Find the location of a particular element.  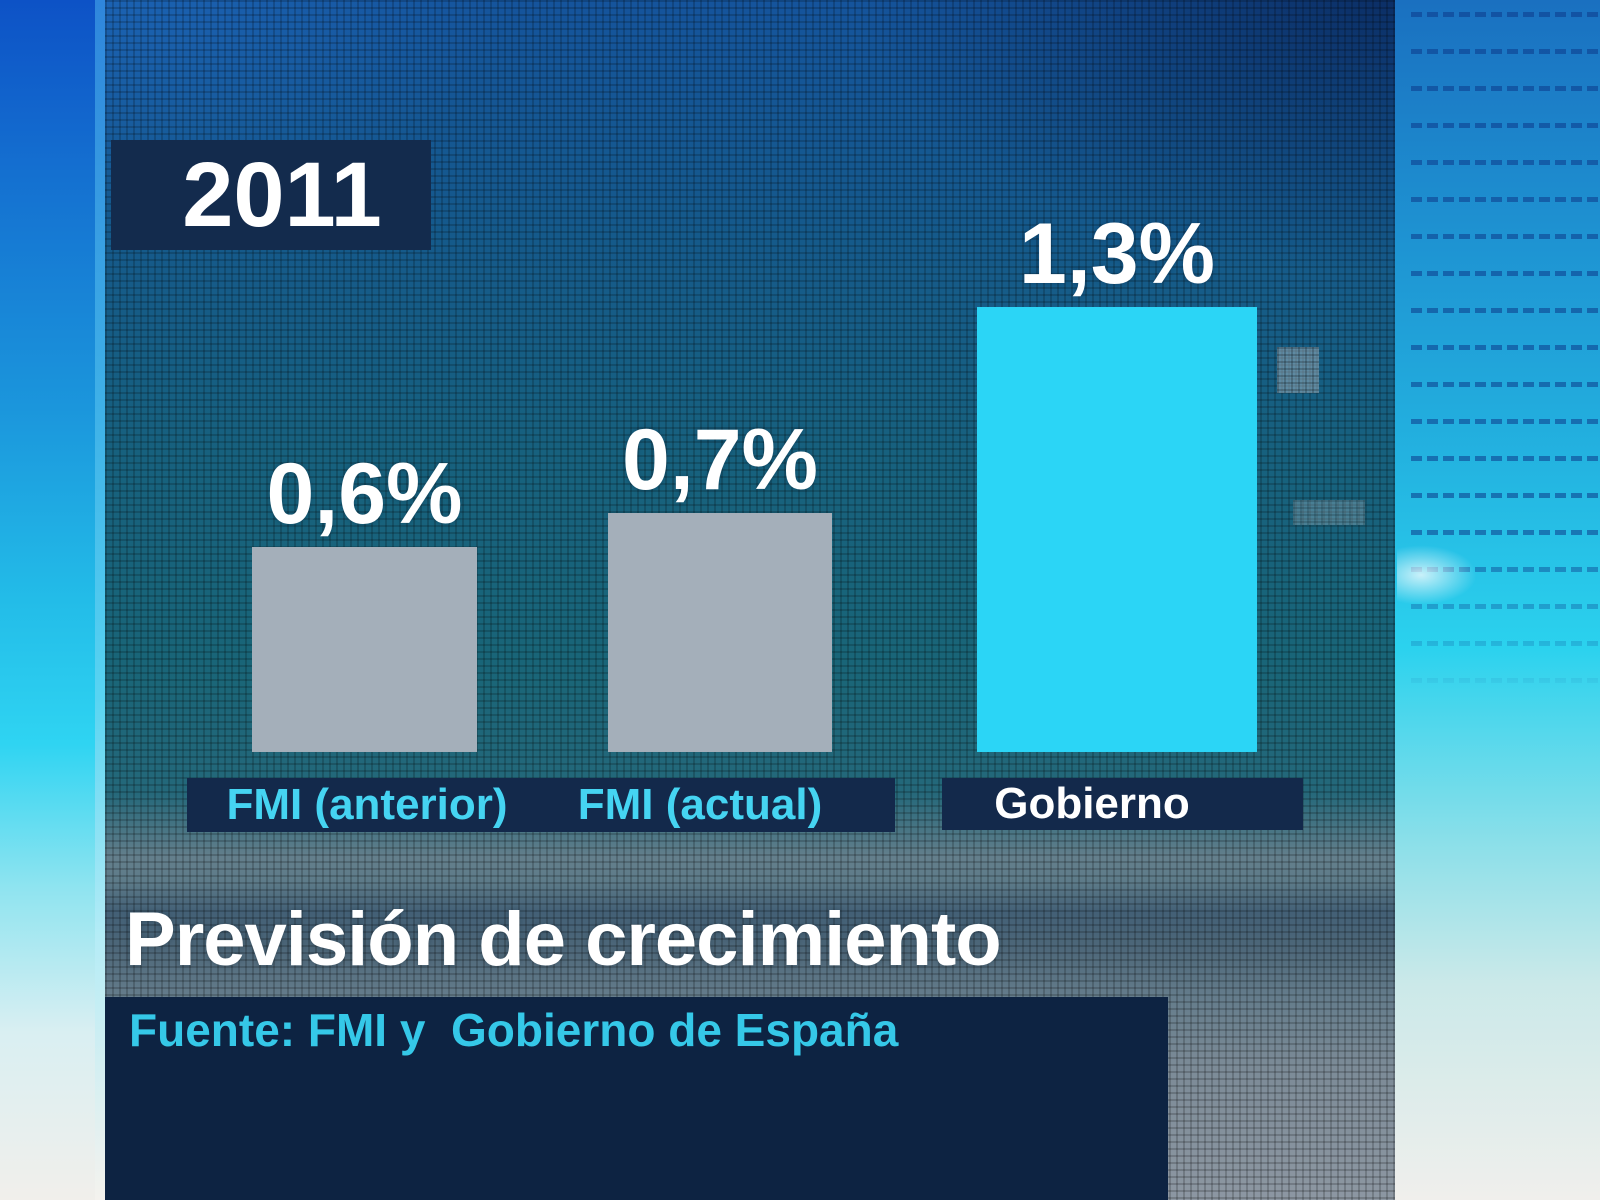

source-text: Fuente: FMI y Gobierno de España is located at coordinates (514, 1030).